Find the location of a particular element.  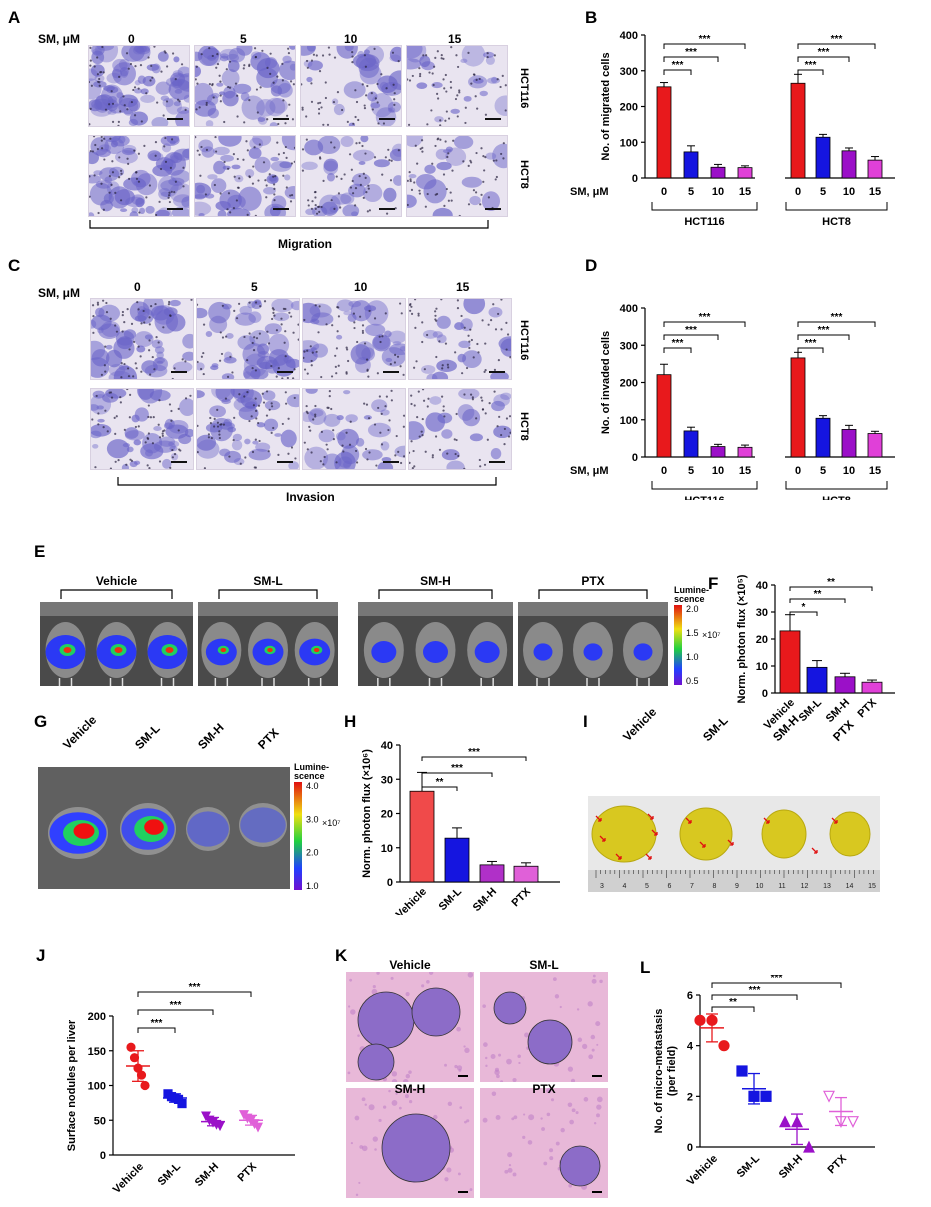

x-tick-label-SM-L: SM-L is located at coordinates (170, 1174).